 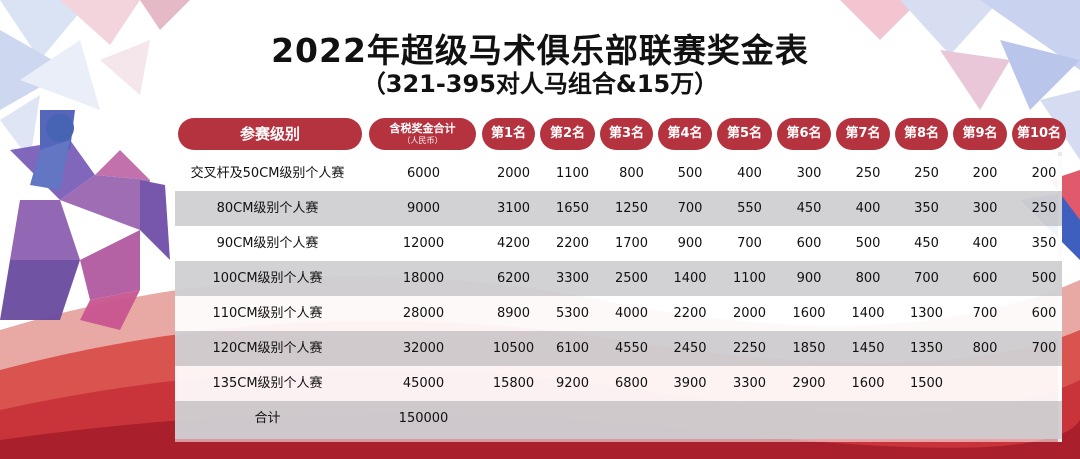 What do you see at coordinates (540, 84) in the screenshot?
I see `page-subtitle: （321-395对人马组合&15万）` at bounding box center [540, 84].